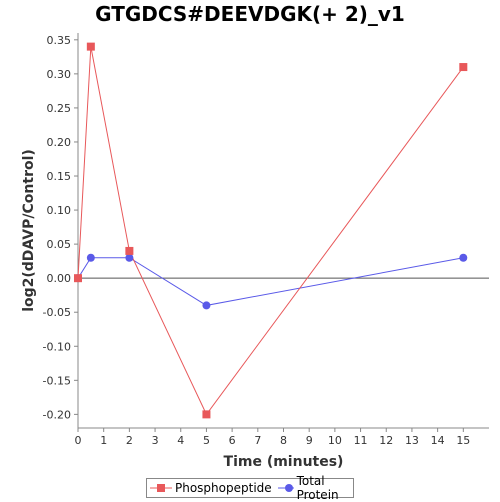  I want to click on y-tick-label: 0.25, so click(59, 108).